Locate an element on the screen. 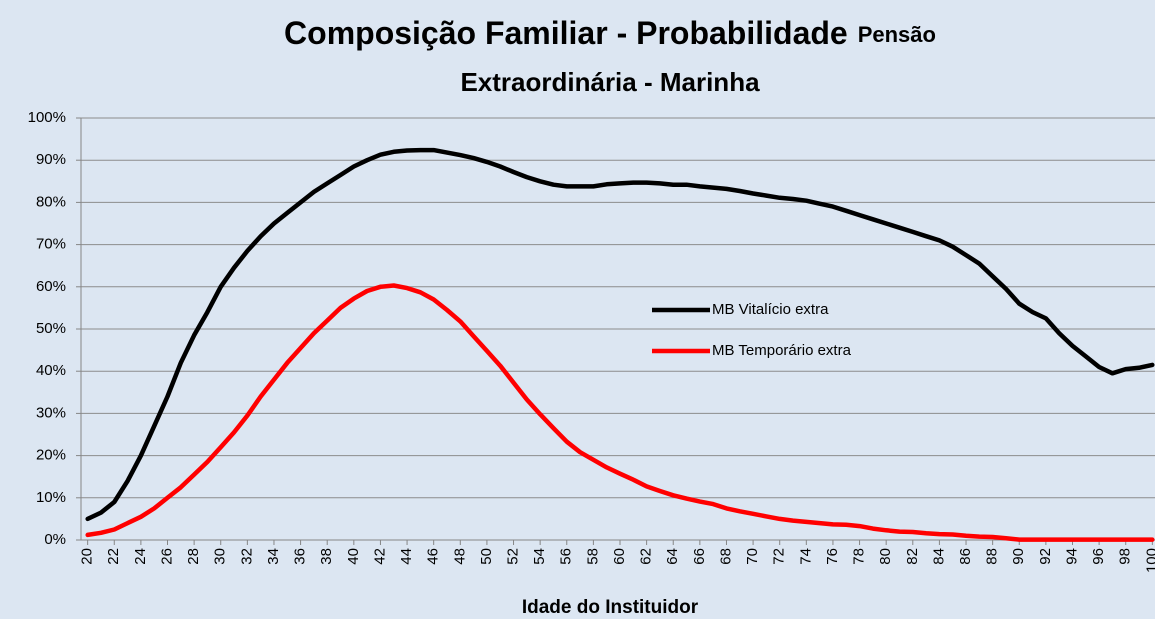 The image size is (1155, 619). title-part: Composição Familiar - Probabilidade is located at coordinates (566, 33).